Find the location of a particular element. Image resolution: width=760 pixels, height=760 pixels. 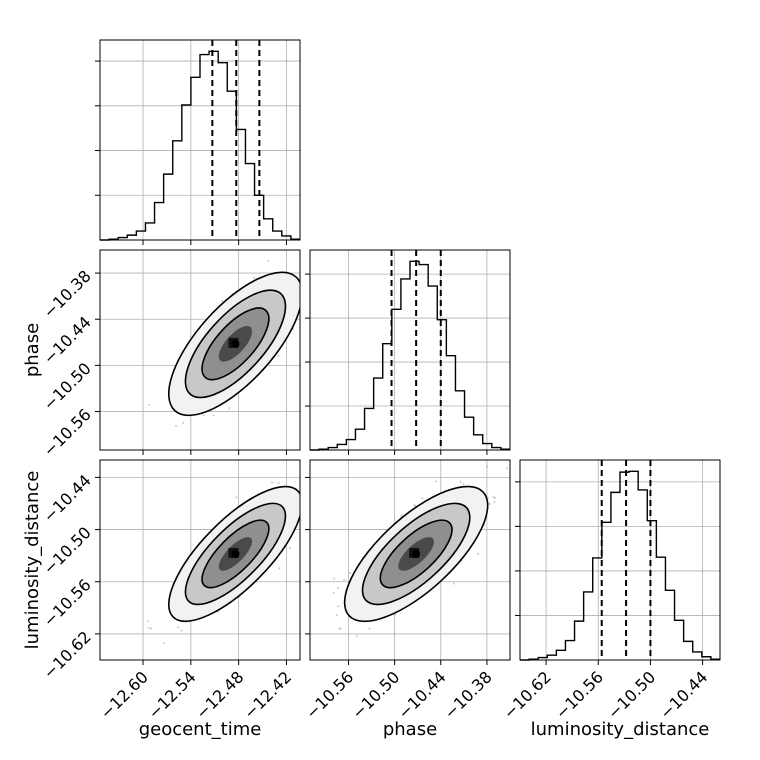

y-tick-label-phase: −10.44 is located at coordinates (67, 340).